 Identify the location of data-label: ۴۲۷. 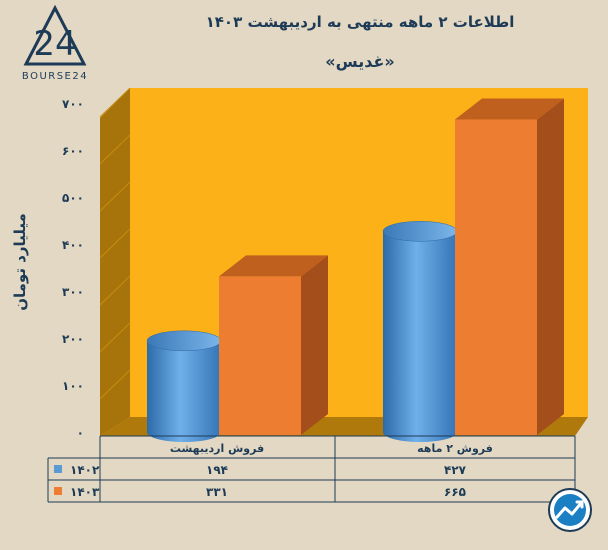
(455, 470).